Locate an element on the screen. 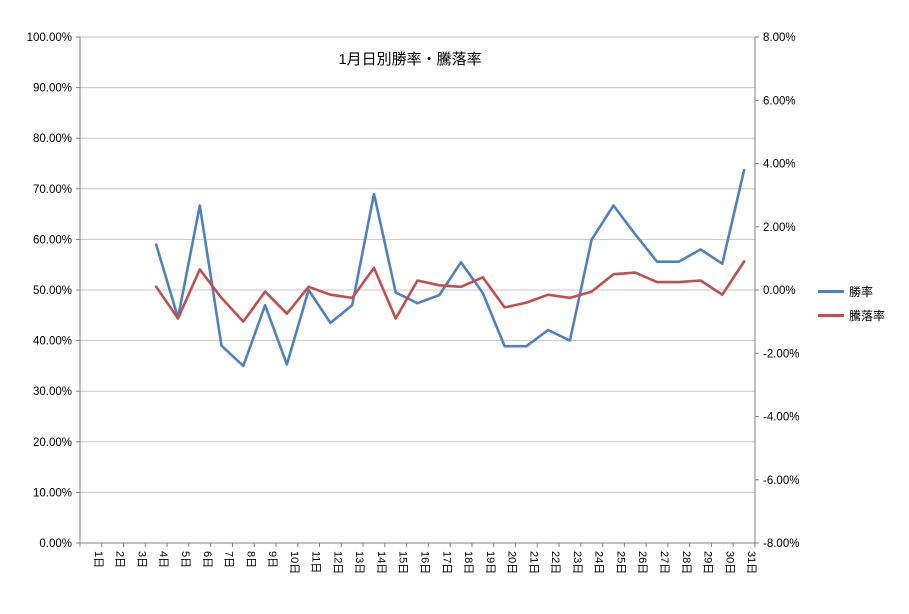 The height and width of the screenshot is (614, 909). y-left-tick-label: 60.00% is located at coordinates (52, 240).